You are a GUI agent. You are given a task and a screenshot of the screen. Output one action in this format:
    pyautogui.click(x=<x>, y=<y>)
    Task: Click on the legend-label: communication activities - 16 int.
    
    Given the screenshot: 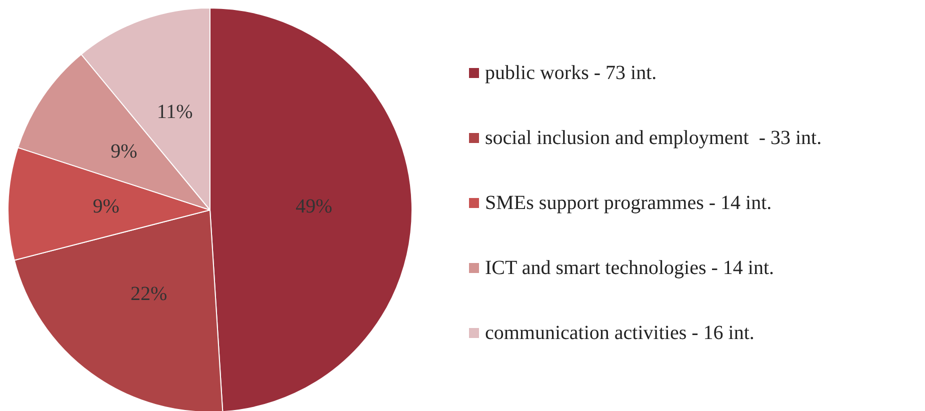 What is the action you would take?
    pyautogui.click(x=619, y=333)
    